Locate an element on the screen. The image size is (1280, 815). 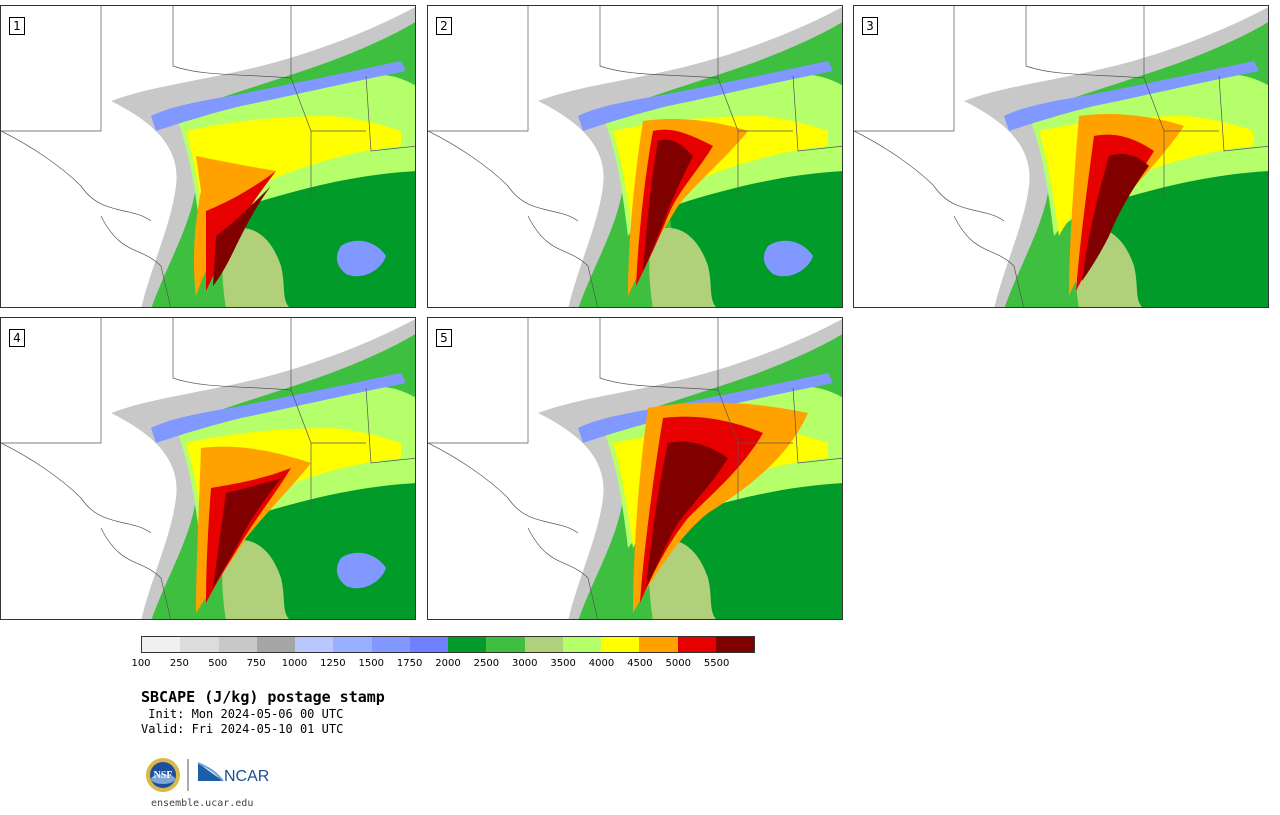
panel-number: 2 is located at coordinates (444, 26).